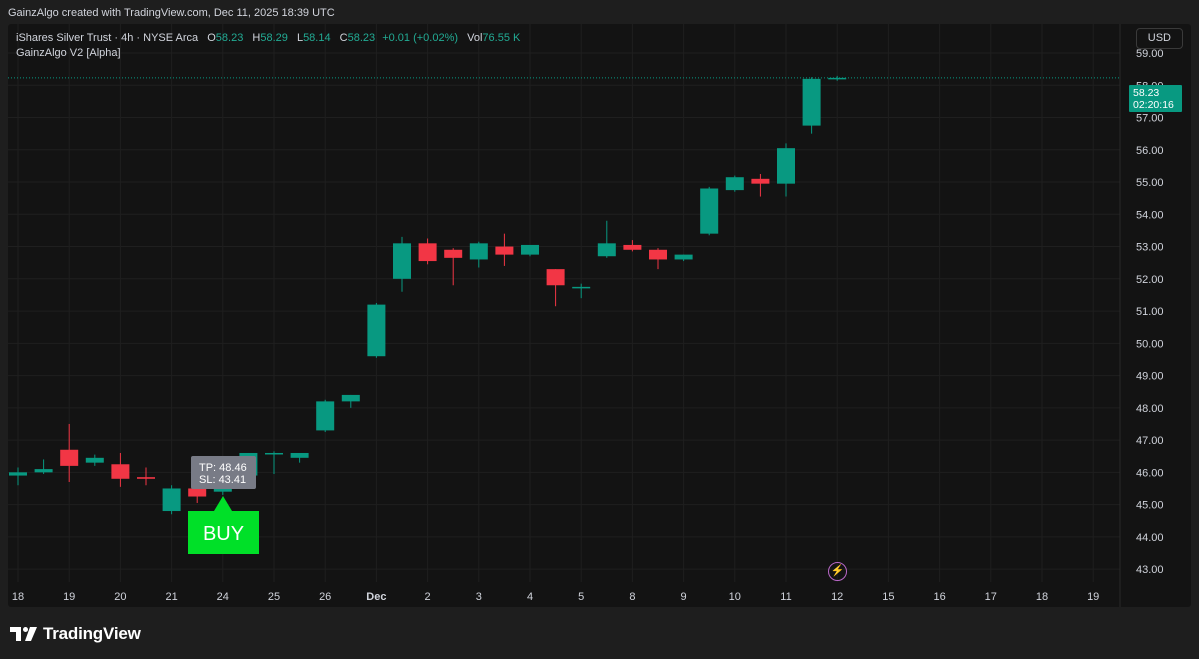  I want to click on buy-label: BUY, so click(223, 534).